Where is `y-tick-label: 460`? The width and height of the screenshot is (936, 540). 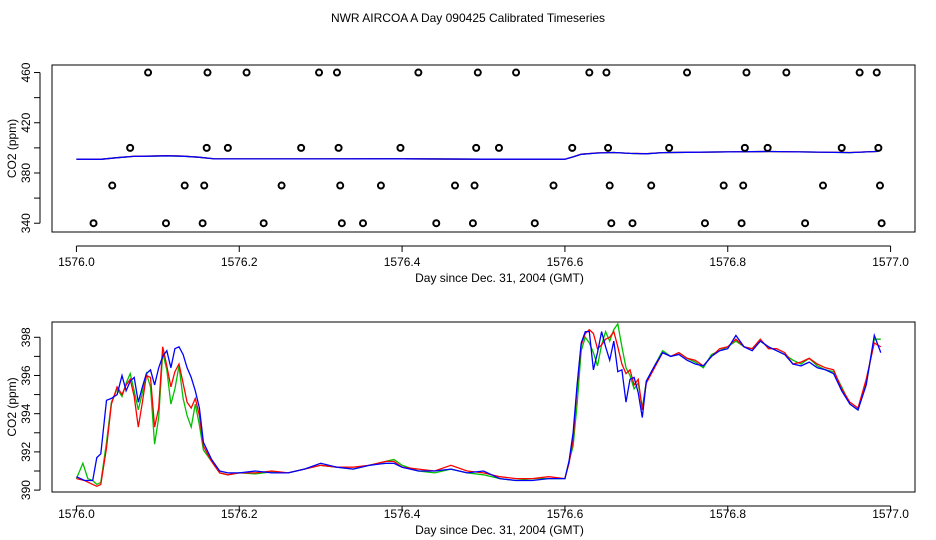
y-tick-label: 460 is located at coordinates (26, 72).